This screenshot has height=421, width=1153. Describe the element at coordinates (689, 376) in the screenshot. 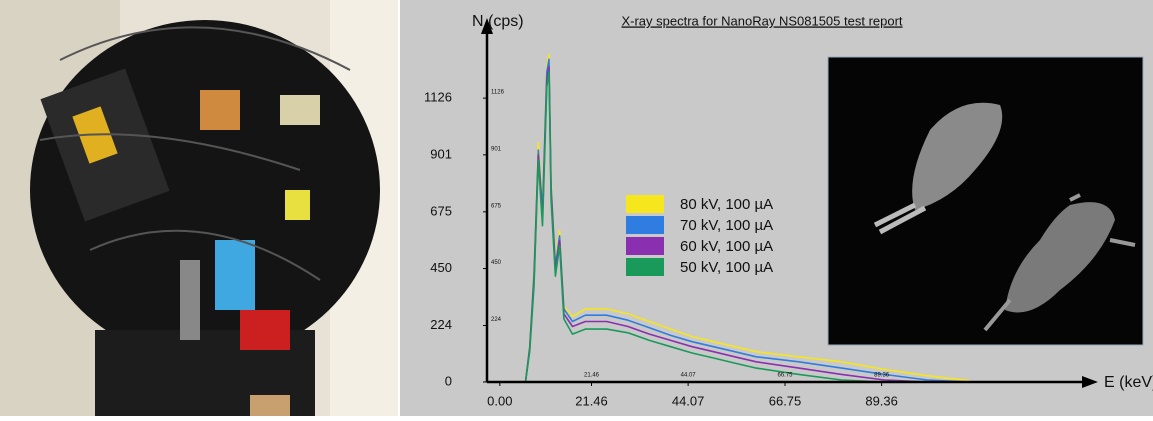

I see `x-tick-inner-label: 44.07` at that location.